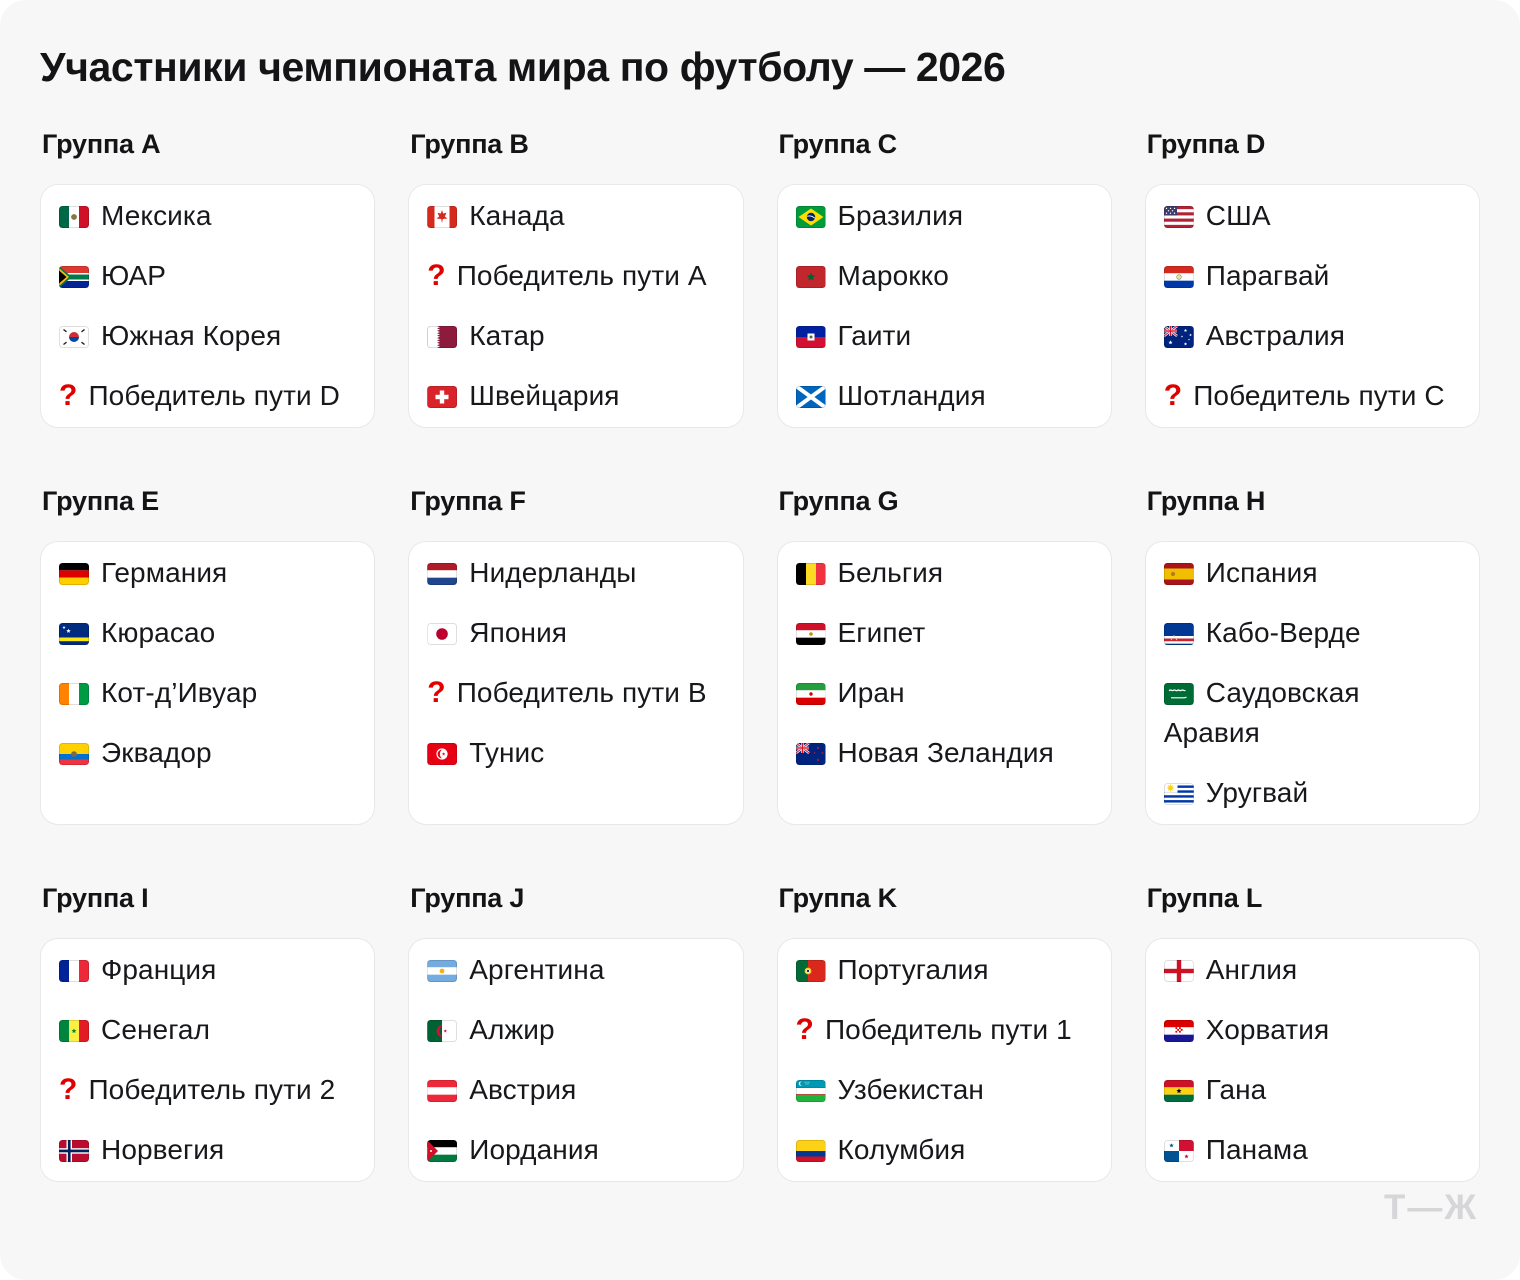 Image resolution: width=1520 pixels, height=1280 pixels. Describe the element at coordinates (156, 216) in the screenshot. I see `team-name: Мексика` at that location.